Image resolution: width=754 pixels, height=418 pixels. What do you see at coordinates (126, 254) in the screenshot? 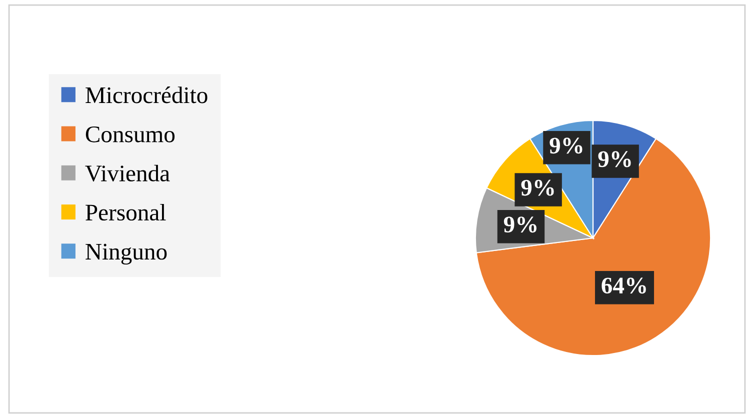
I see `legend-label: Ninguno` at bounding box center [126, 254].